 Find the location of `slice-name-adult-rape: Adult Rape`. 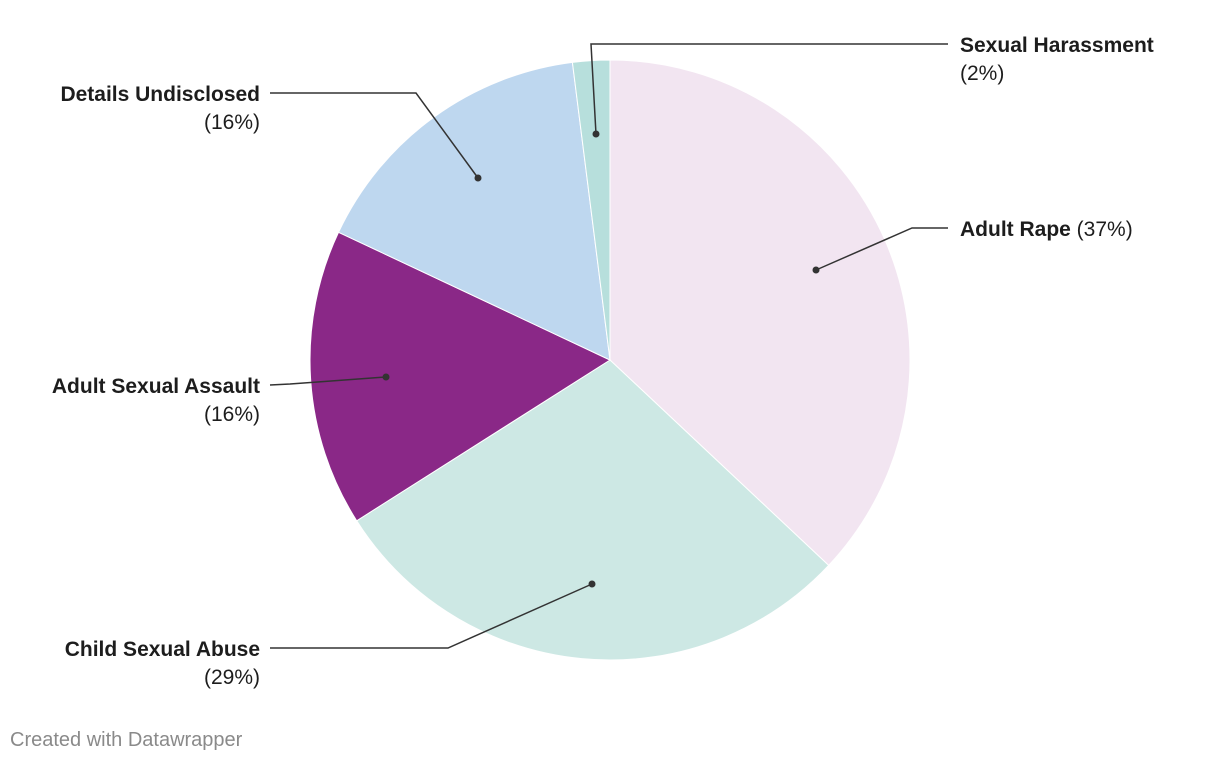

slice-name-adult-rape: Adult Rape is located at coordinates (1015, 229).